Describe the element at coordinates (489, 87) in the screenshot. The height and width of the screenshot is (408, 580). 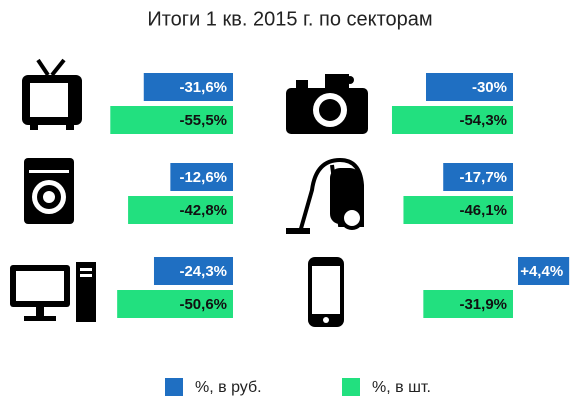
I see `value-label: -30%` at that location.